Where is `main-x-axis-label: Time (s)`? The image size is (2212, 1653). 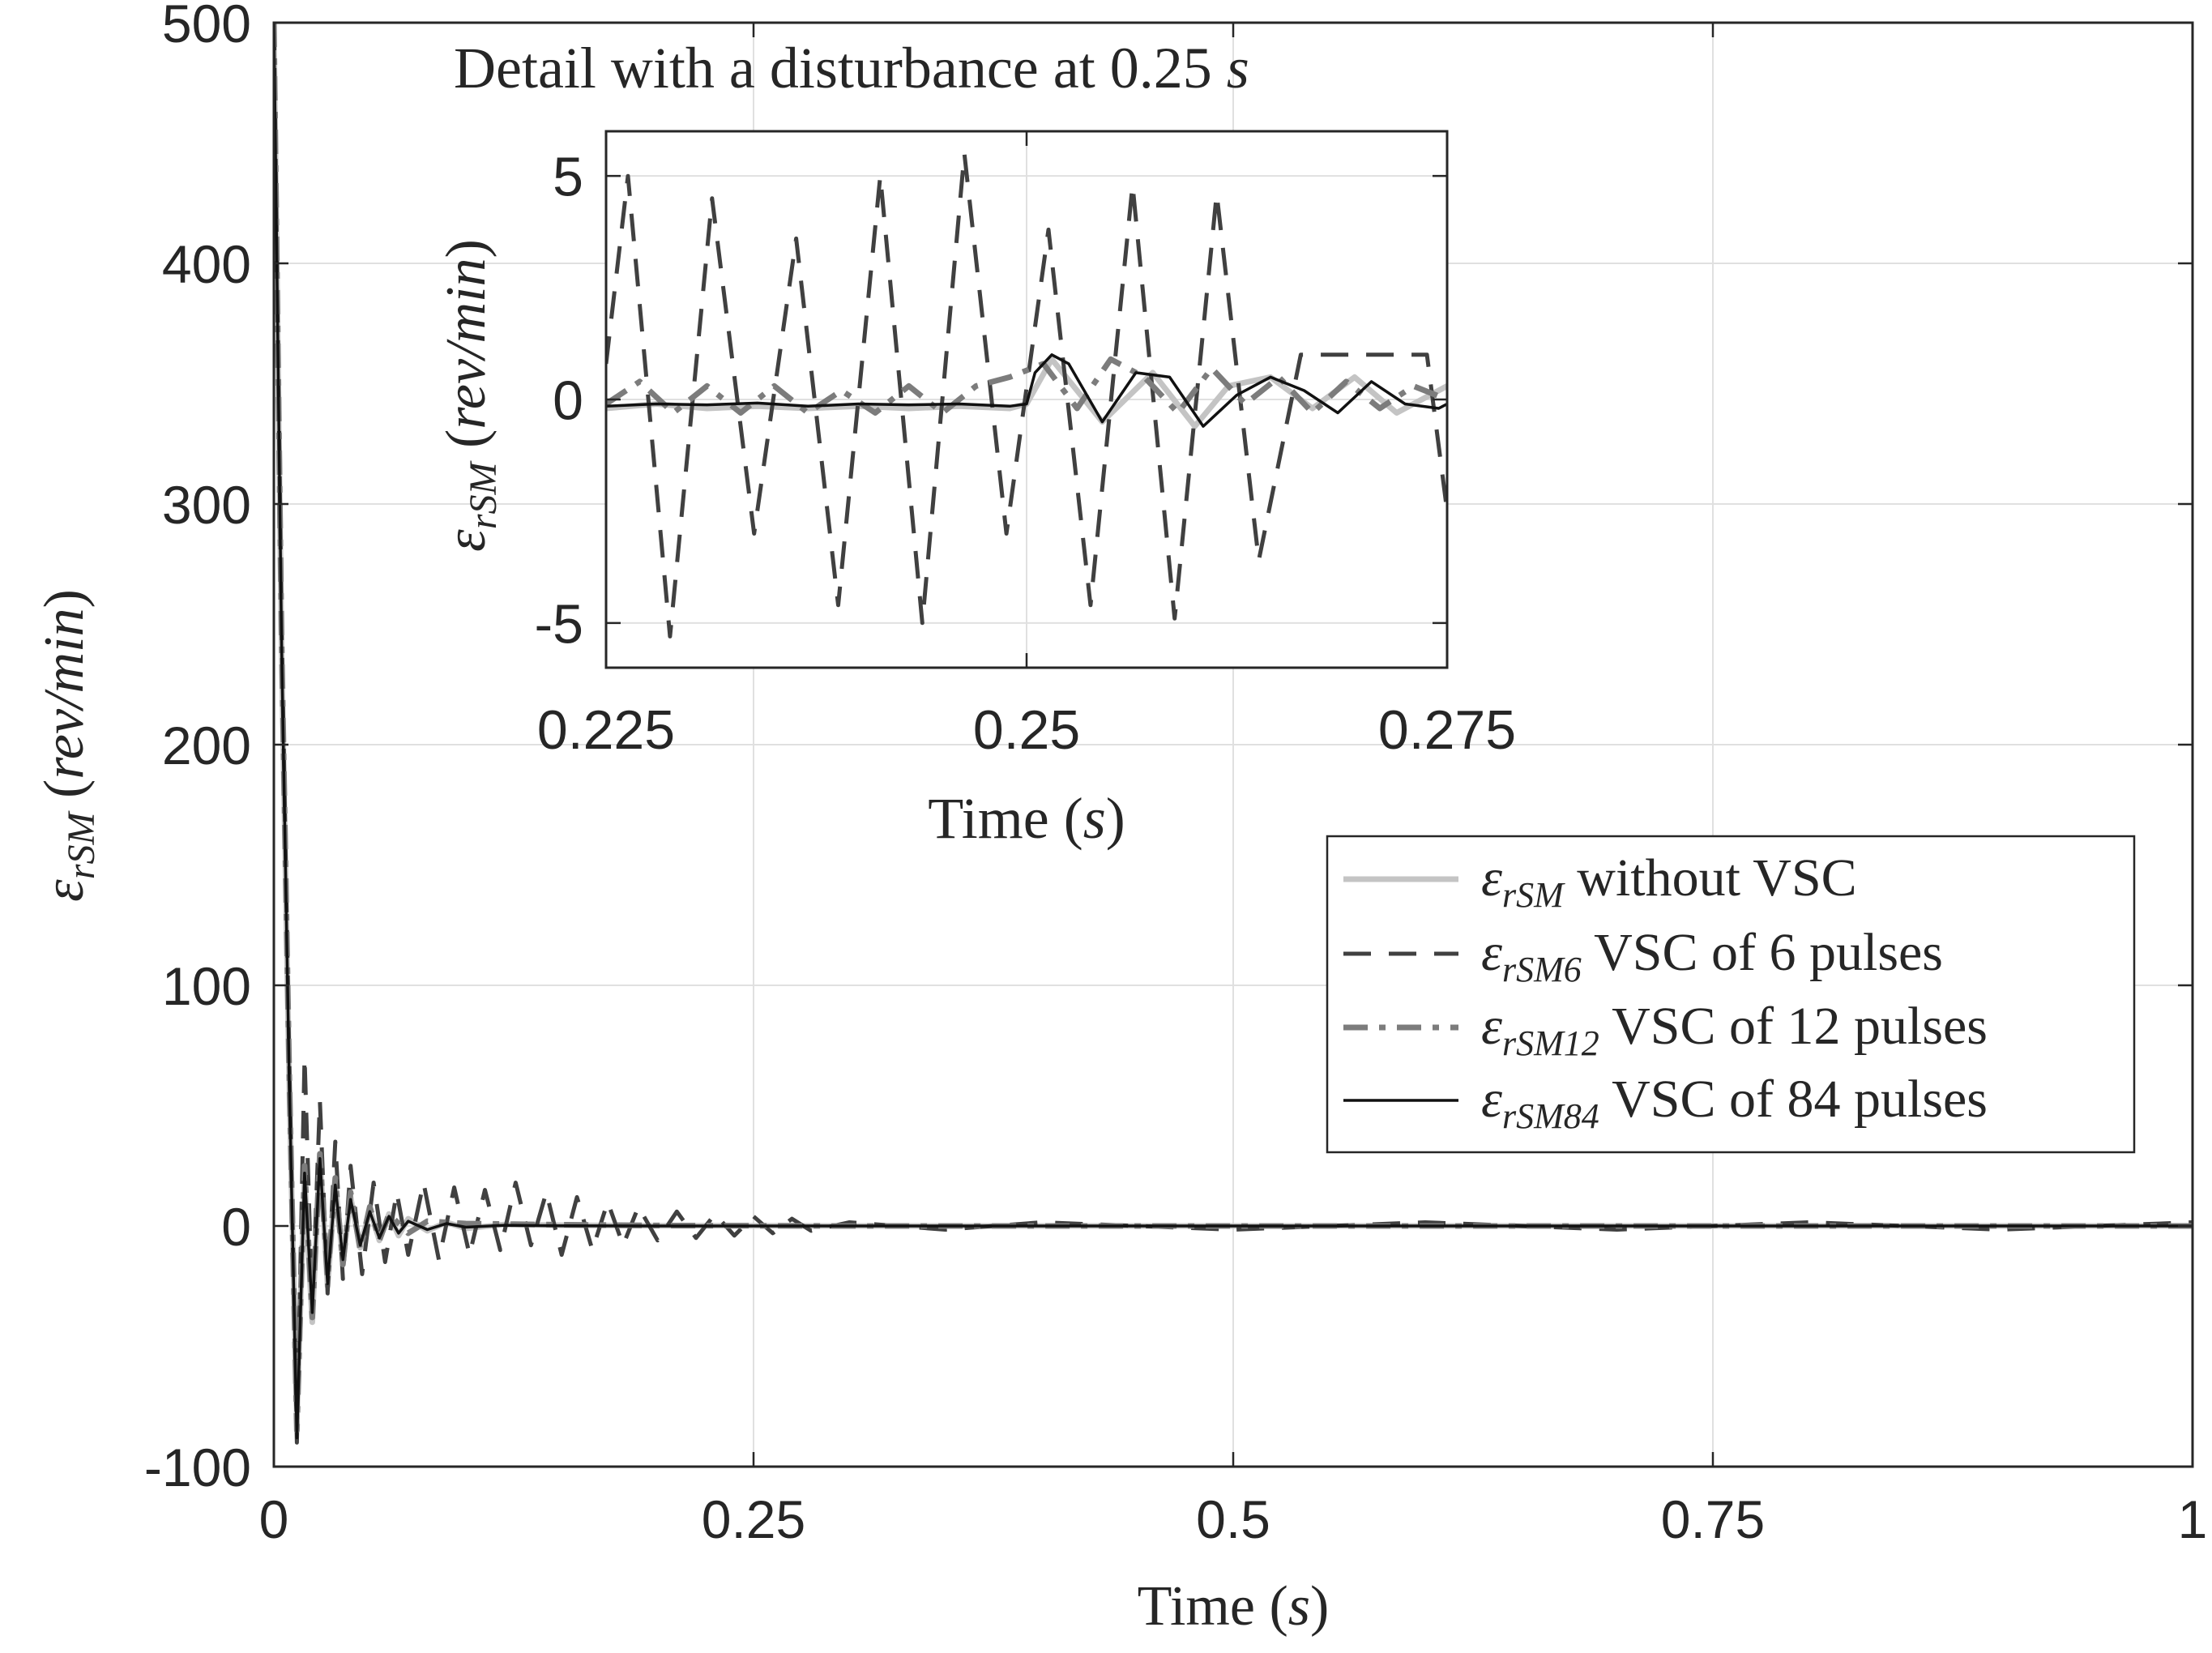
main-x-axis-label: Time (s) is located at coordinates (1234, 1606).